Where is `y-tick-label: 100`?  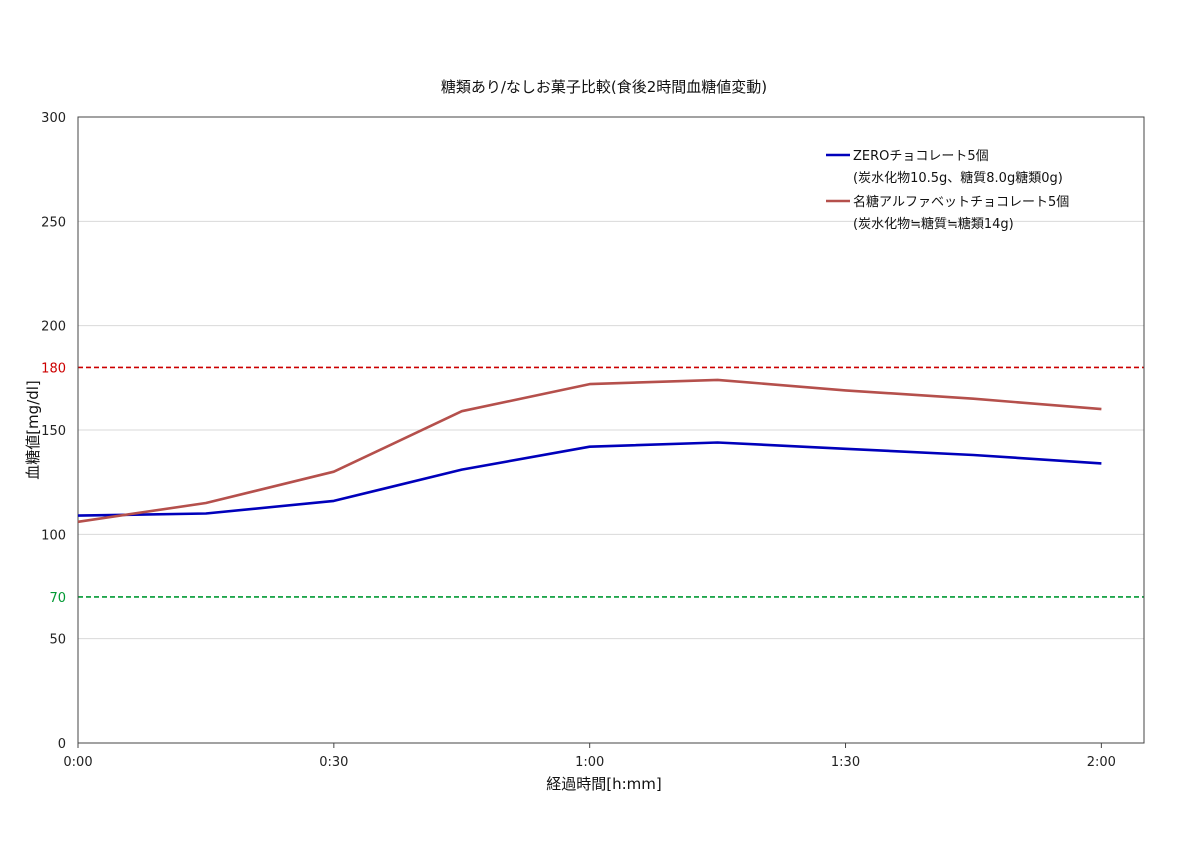 y-tick-label: 100 is located at coordinates (53, 535).